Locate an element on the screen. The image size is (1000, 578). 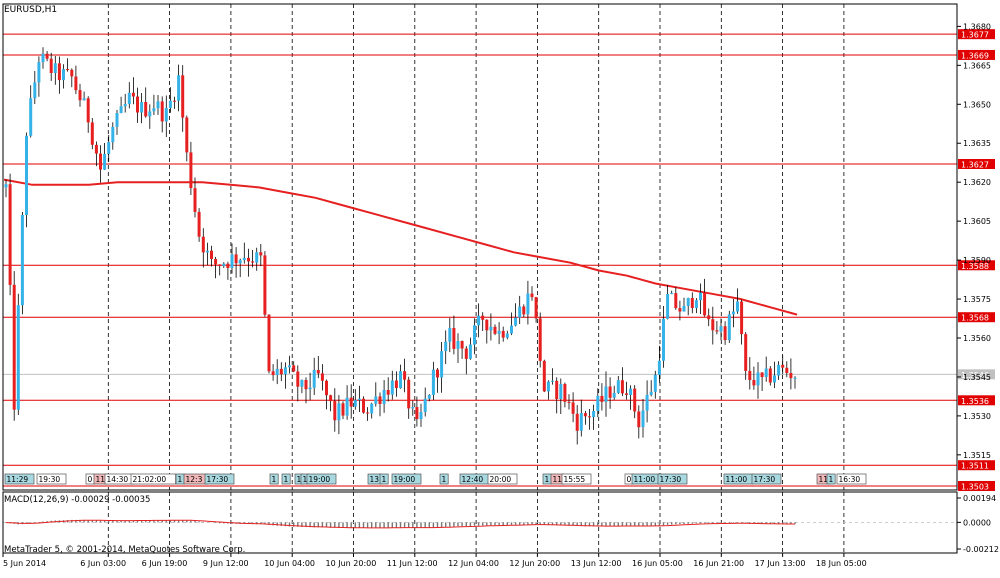
level-price-label: 1.3669 is located at coordinates (975, 55).